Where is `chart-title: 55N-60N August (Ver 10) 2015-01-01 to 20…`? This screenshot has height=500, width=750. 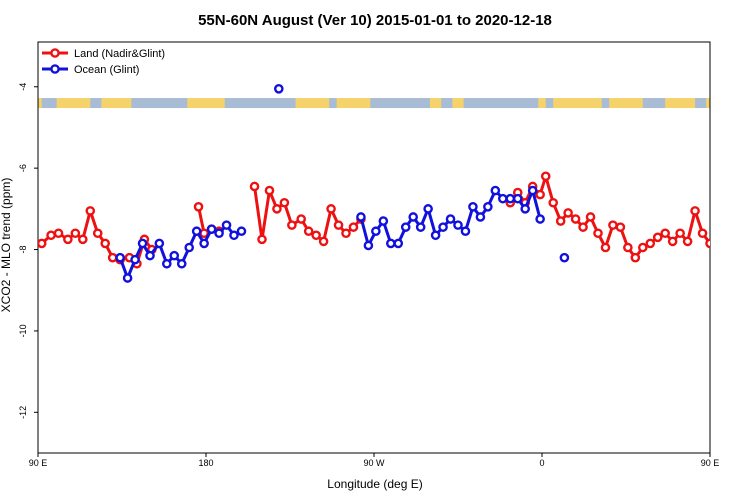
chart-title: 55N-60N August (Ver 10) 2015-01-01 to 20… is located at coordinates (375, 20).